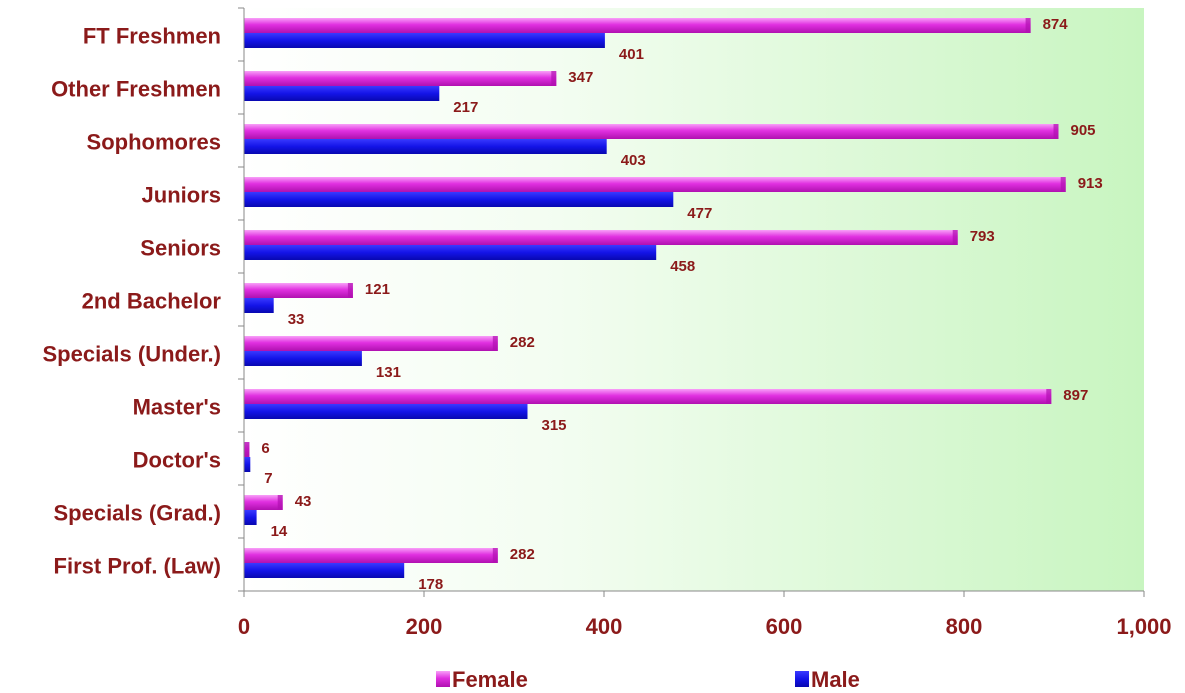 The image size is (1185, 693). Describe the element at coordinates (784, 626) in the screenshot. I see `x-tick-label: 600` at that location.